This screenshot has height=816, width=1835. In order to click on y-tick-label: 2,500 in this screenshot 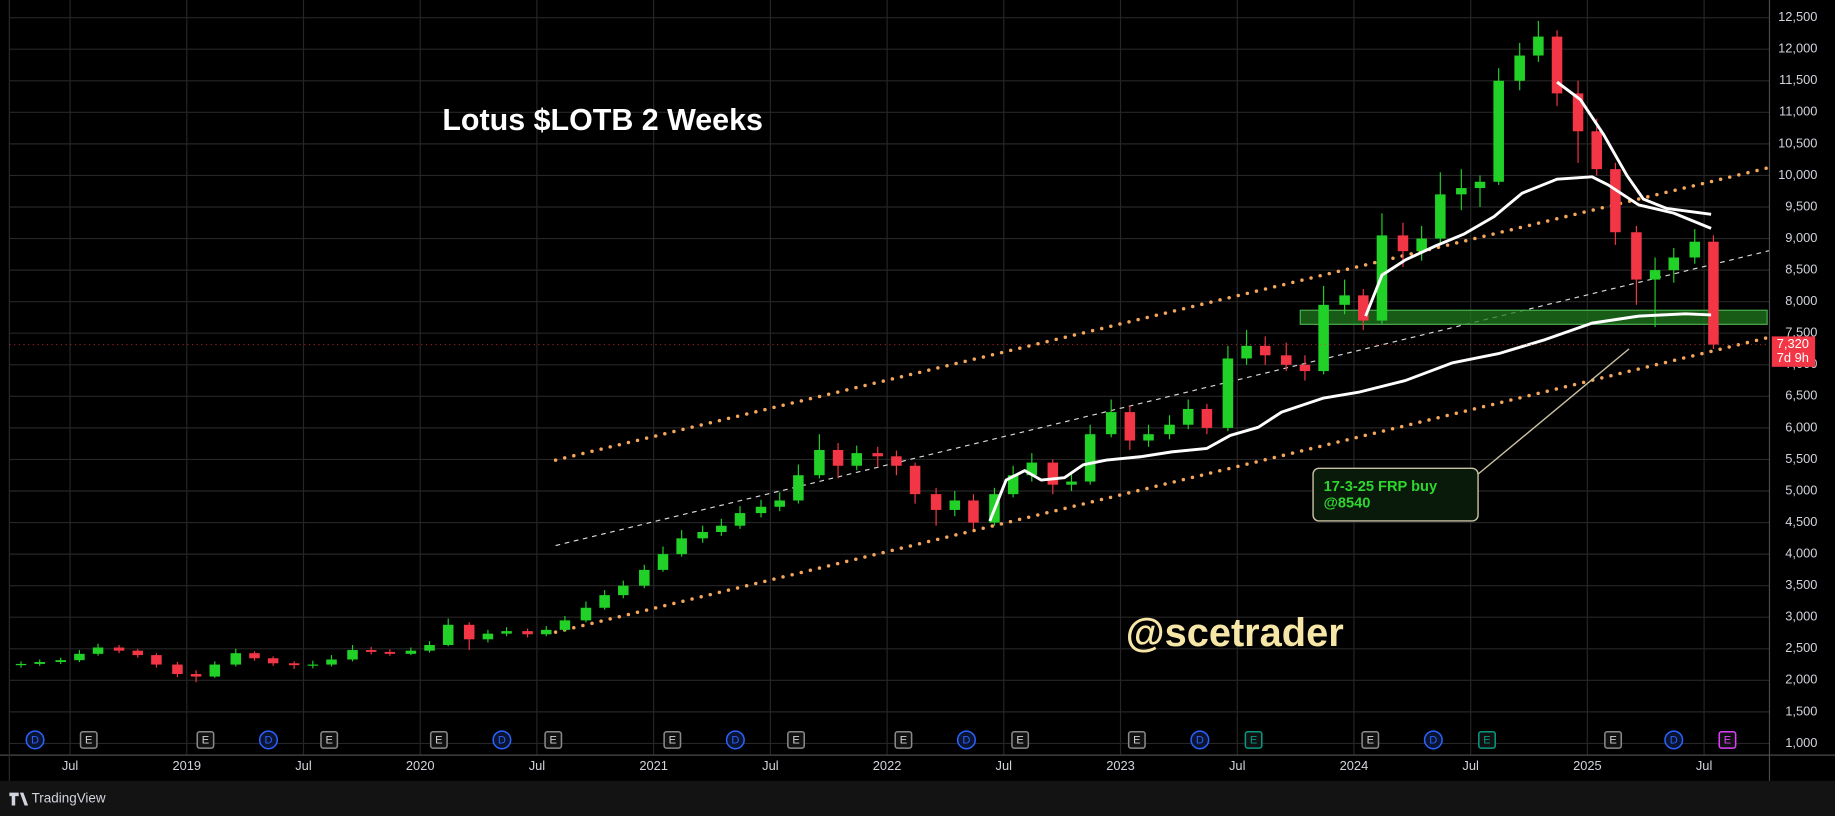, I will do `click(1801, 647)`.